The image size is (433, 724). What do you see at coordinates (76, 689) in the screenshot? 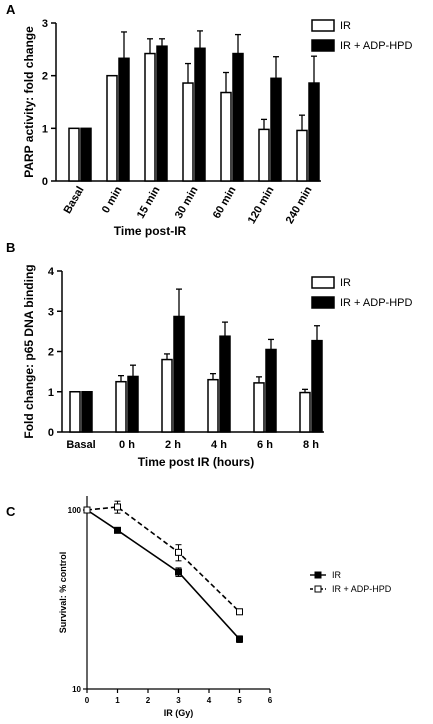
I see `chart-c-y-tick-label: 10` at bounding box center [76, 689].